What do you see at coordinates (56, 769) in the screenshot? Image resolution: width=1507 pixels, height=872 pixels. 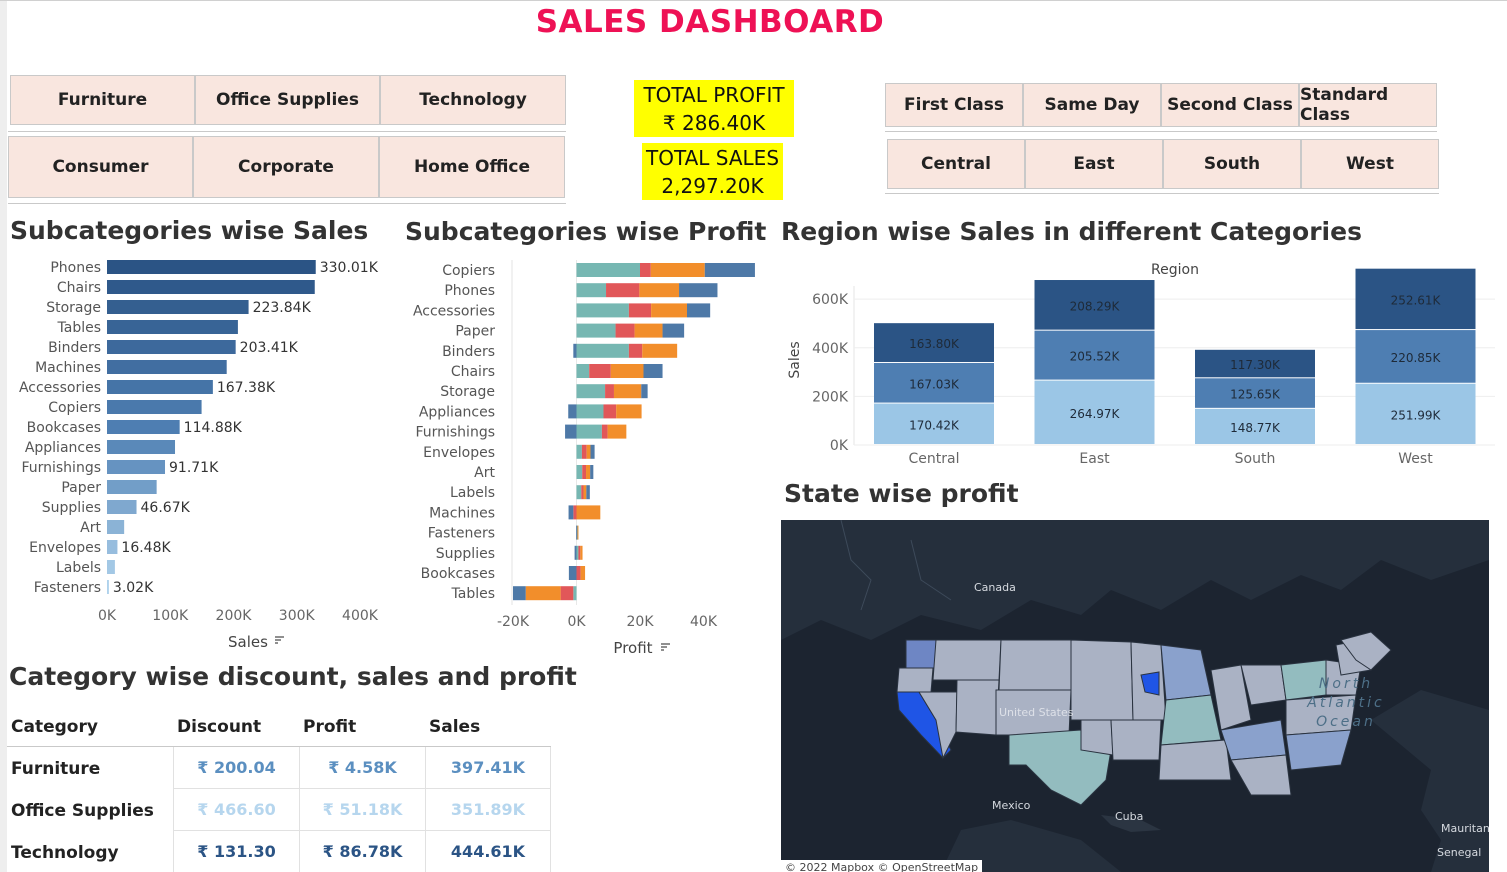 I see `table-row-label: Furniture` at bounding box center [56, 769].